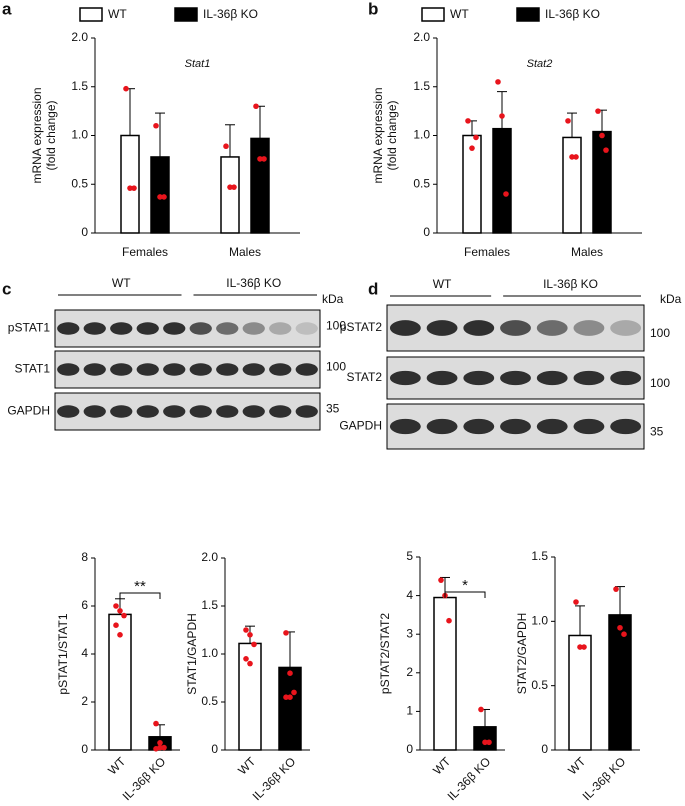 This screenshot has width=685, height=806. Describe the element at coordinates (409, 633) in the screenshot. I see `y-tick-label: 3` at that location.